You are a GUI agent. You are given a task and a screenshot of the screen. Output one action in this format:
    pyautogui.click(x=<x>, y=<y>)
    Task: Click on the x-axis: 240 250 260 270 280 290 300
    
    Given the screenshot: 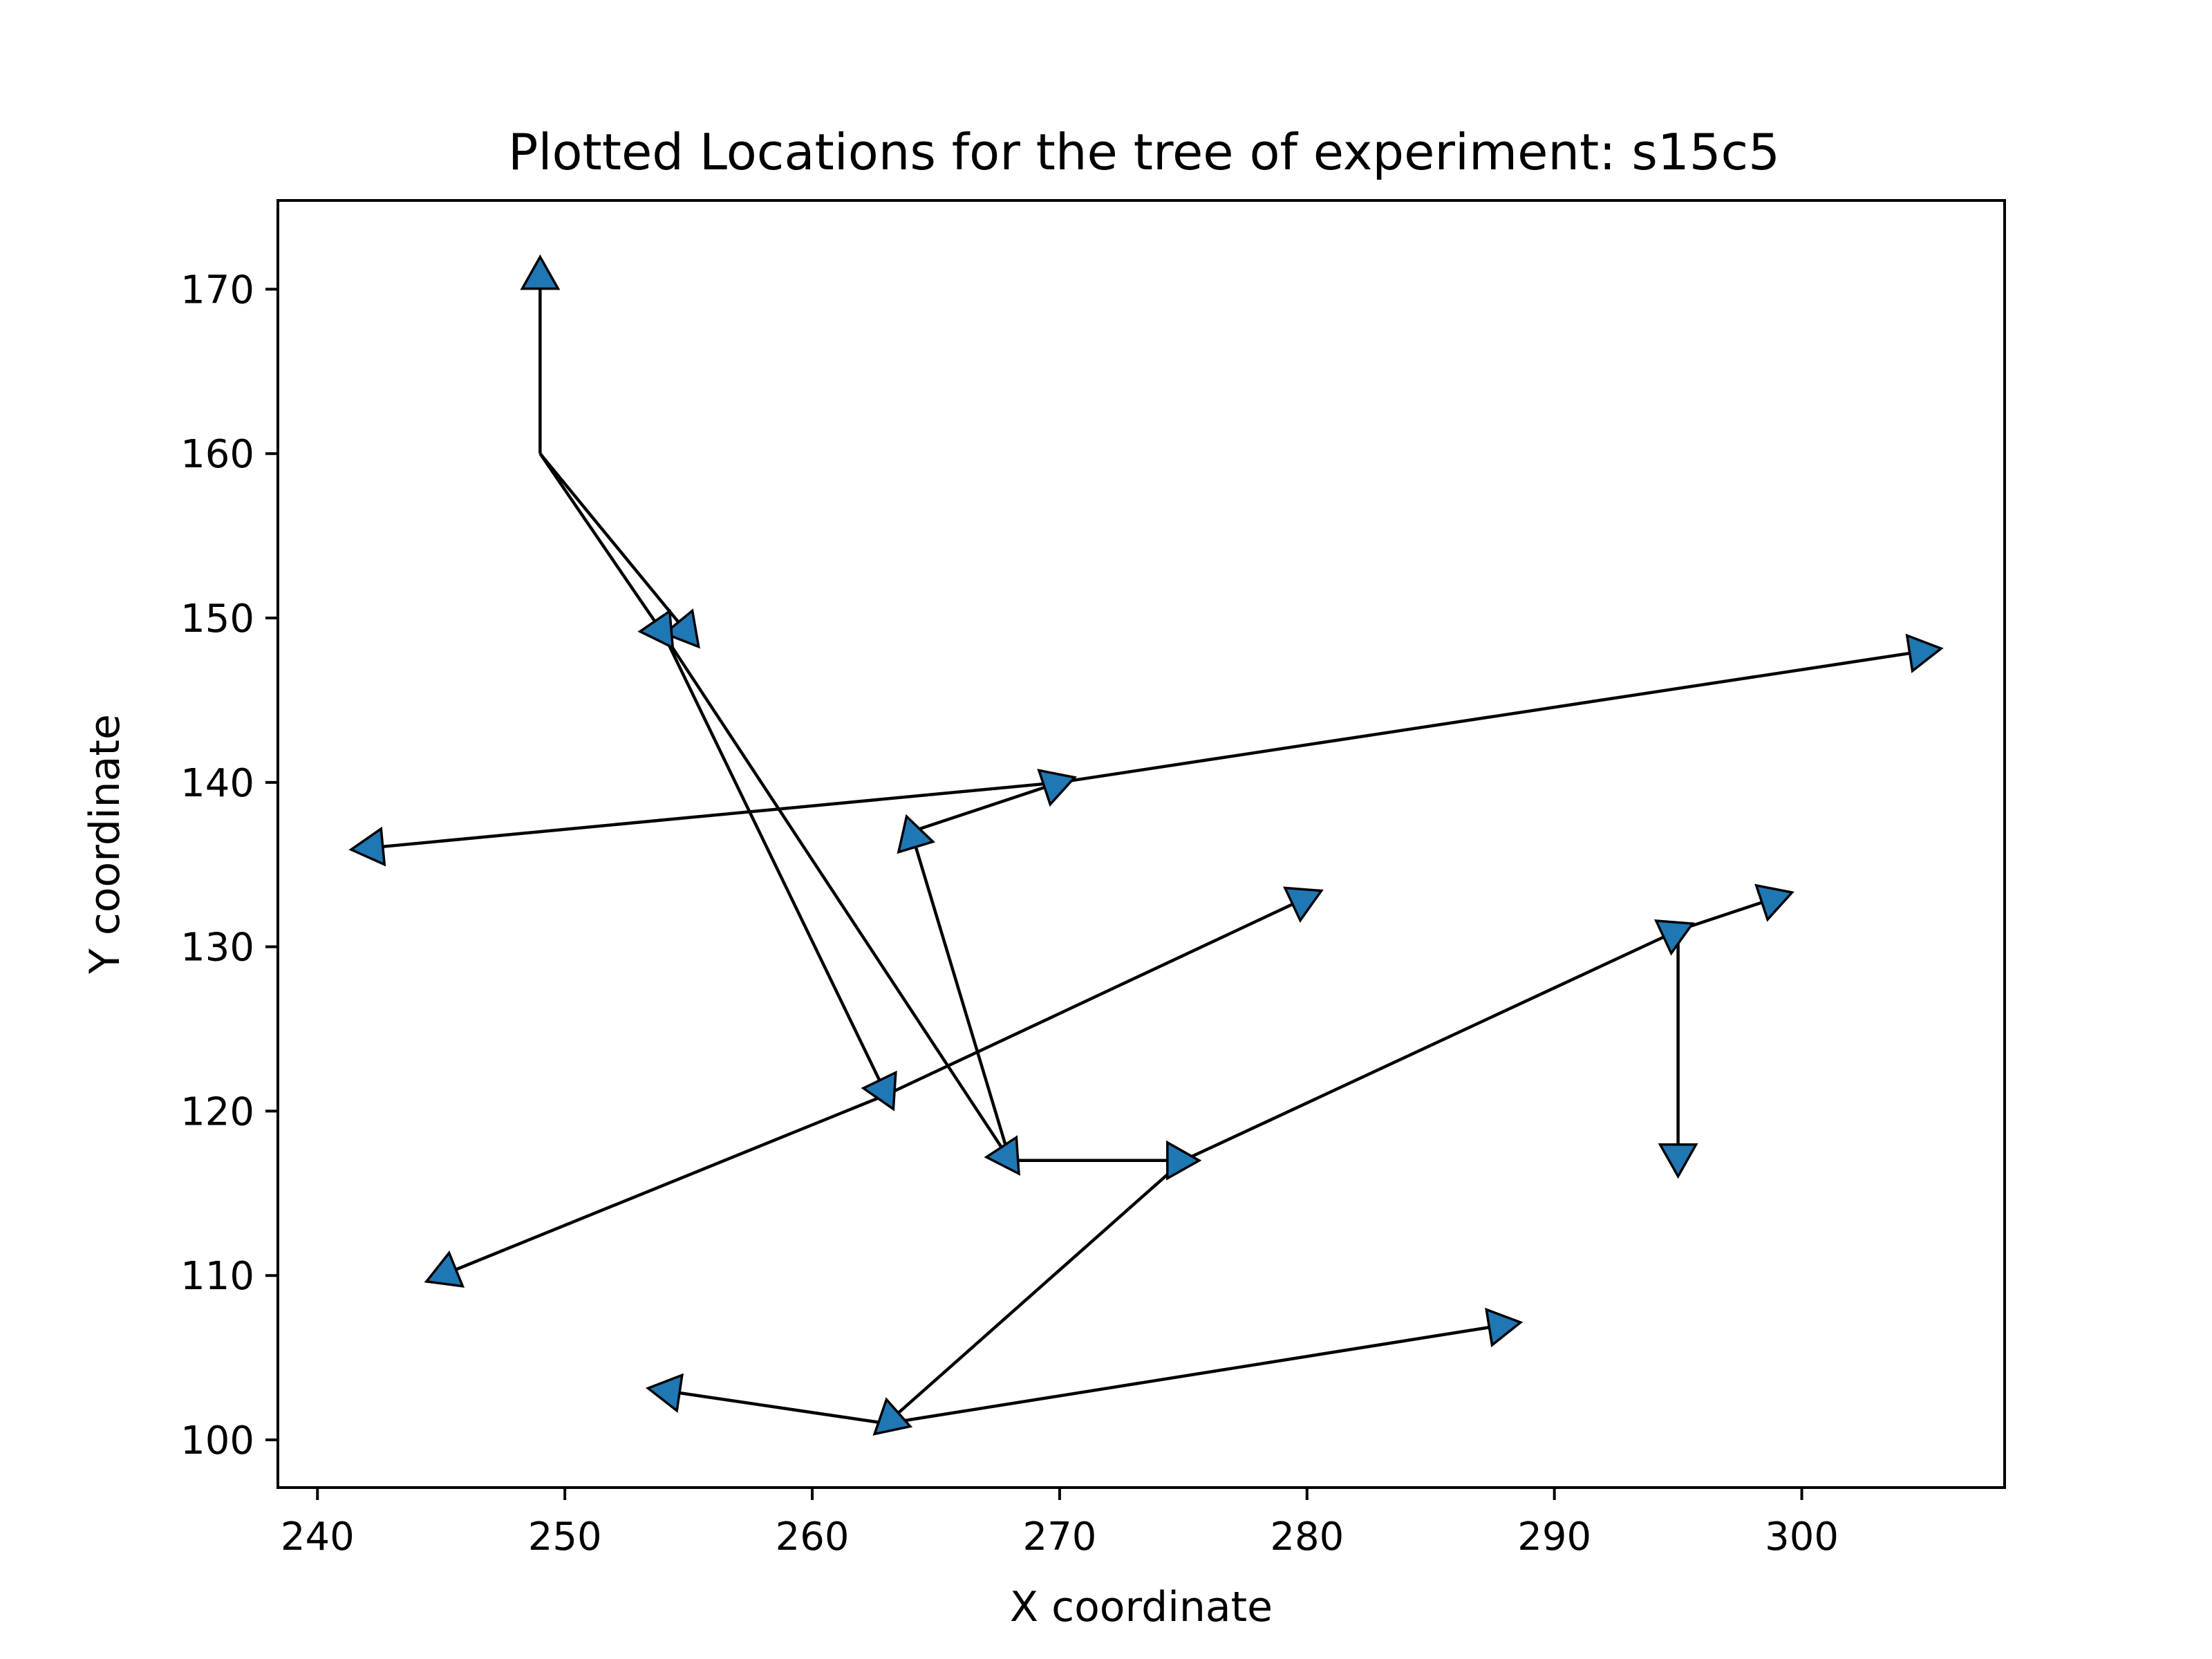 What is the action you would take?
    pyautogui.click(x=1060, y=1523)
    